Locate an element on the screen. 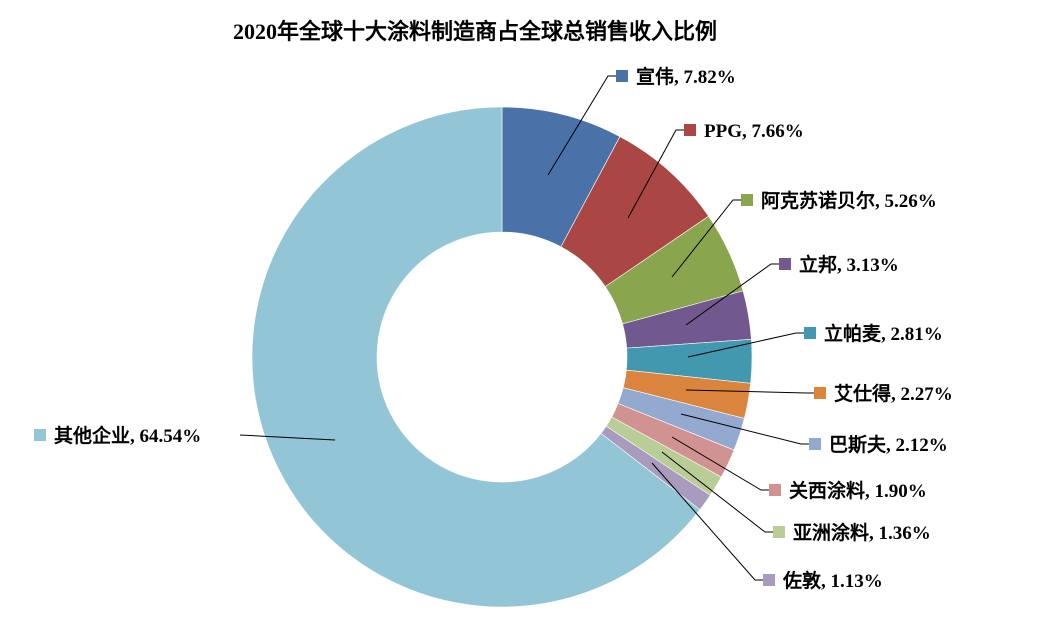 This screenshot has height=636, width=1038. data-label-1: 宣伟, 7.82% is located at coordinates (686, 76).